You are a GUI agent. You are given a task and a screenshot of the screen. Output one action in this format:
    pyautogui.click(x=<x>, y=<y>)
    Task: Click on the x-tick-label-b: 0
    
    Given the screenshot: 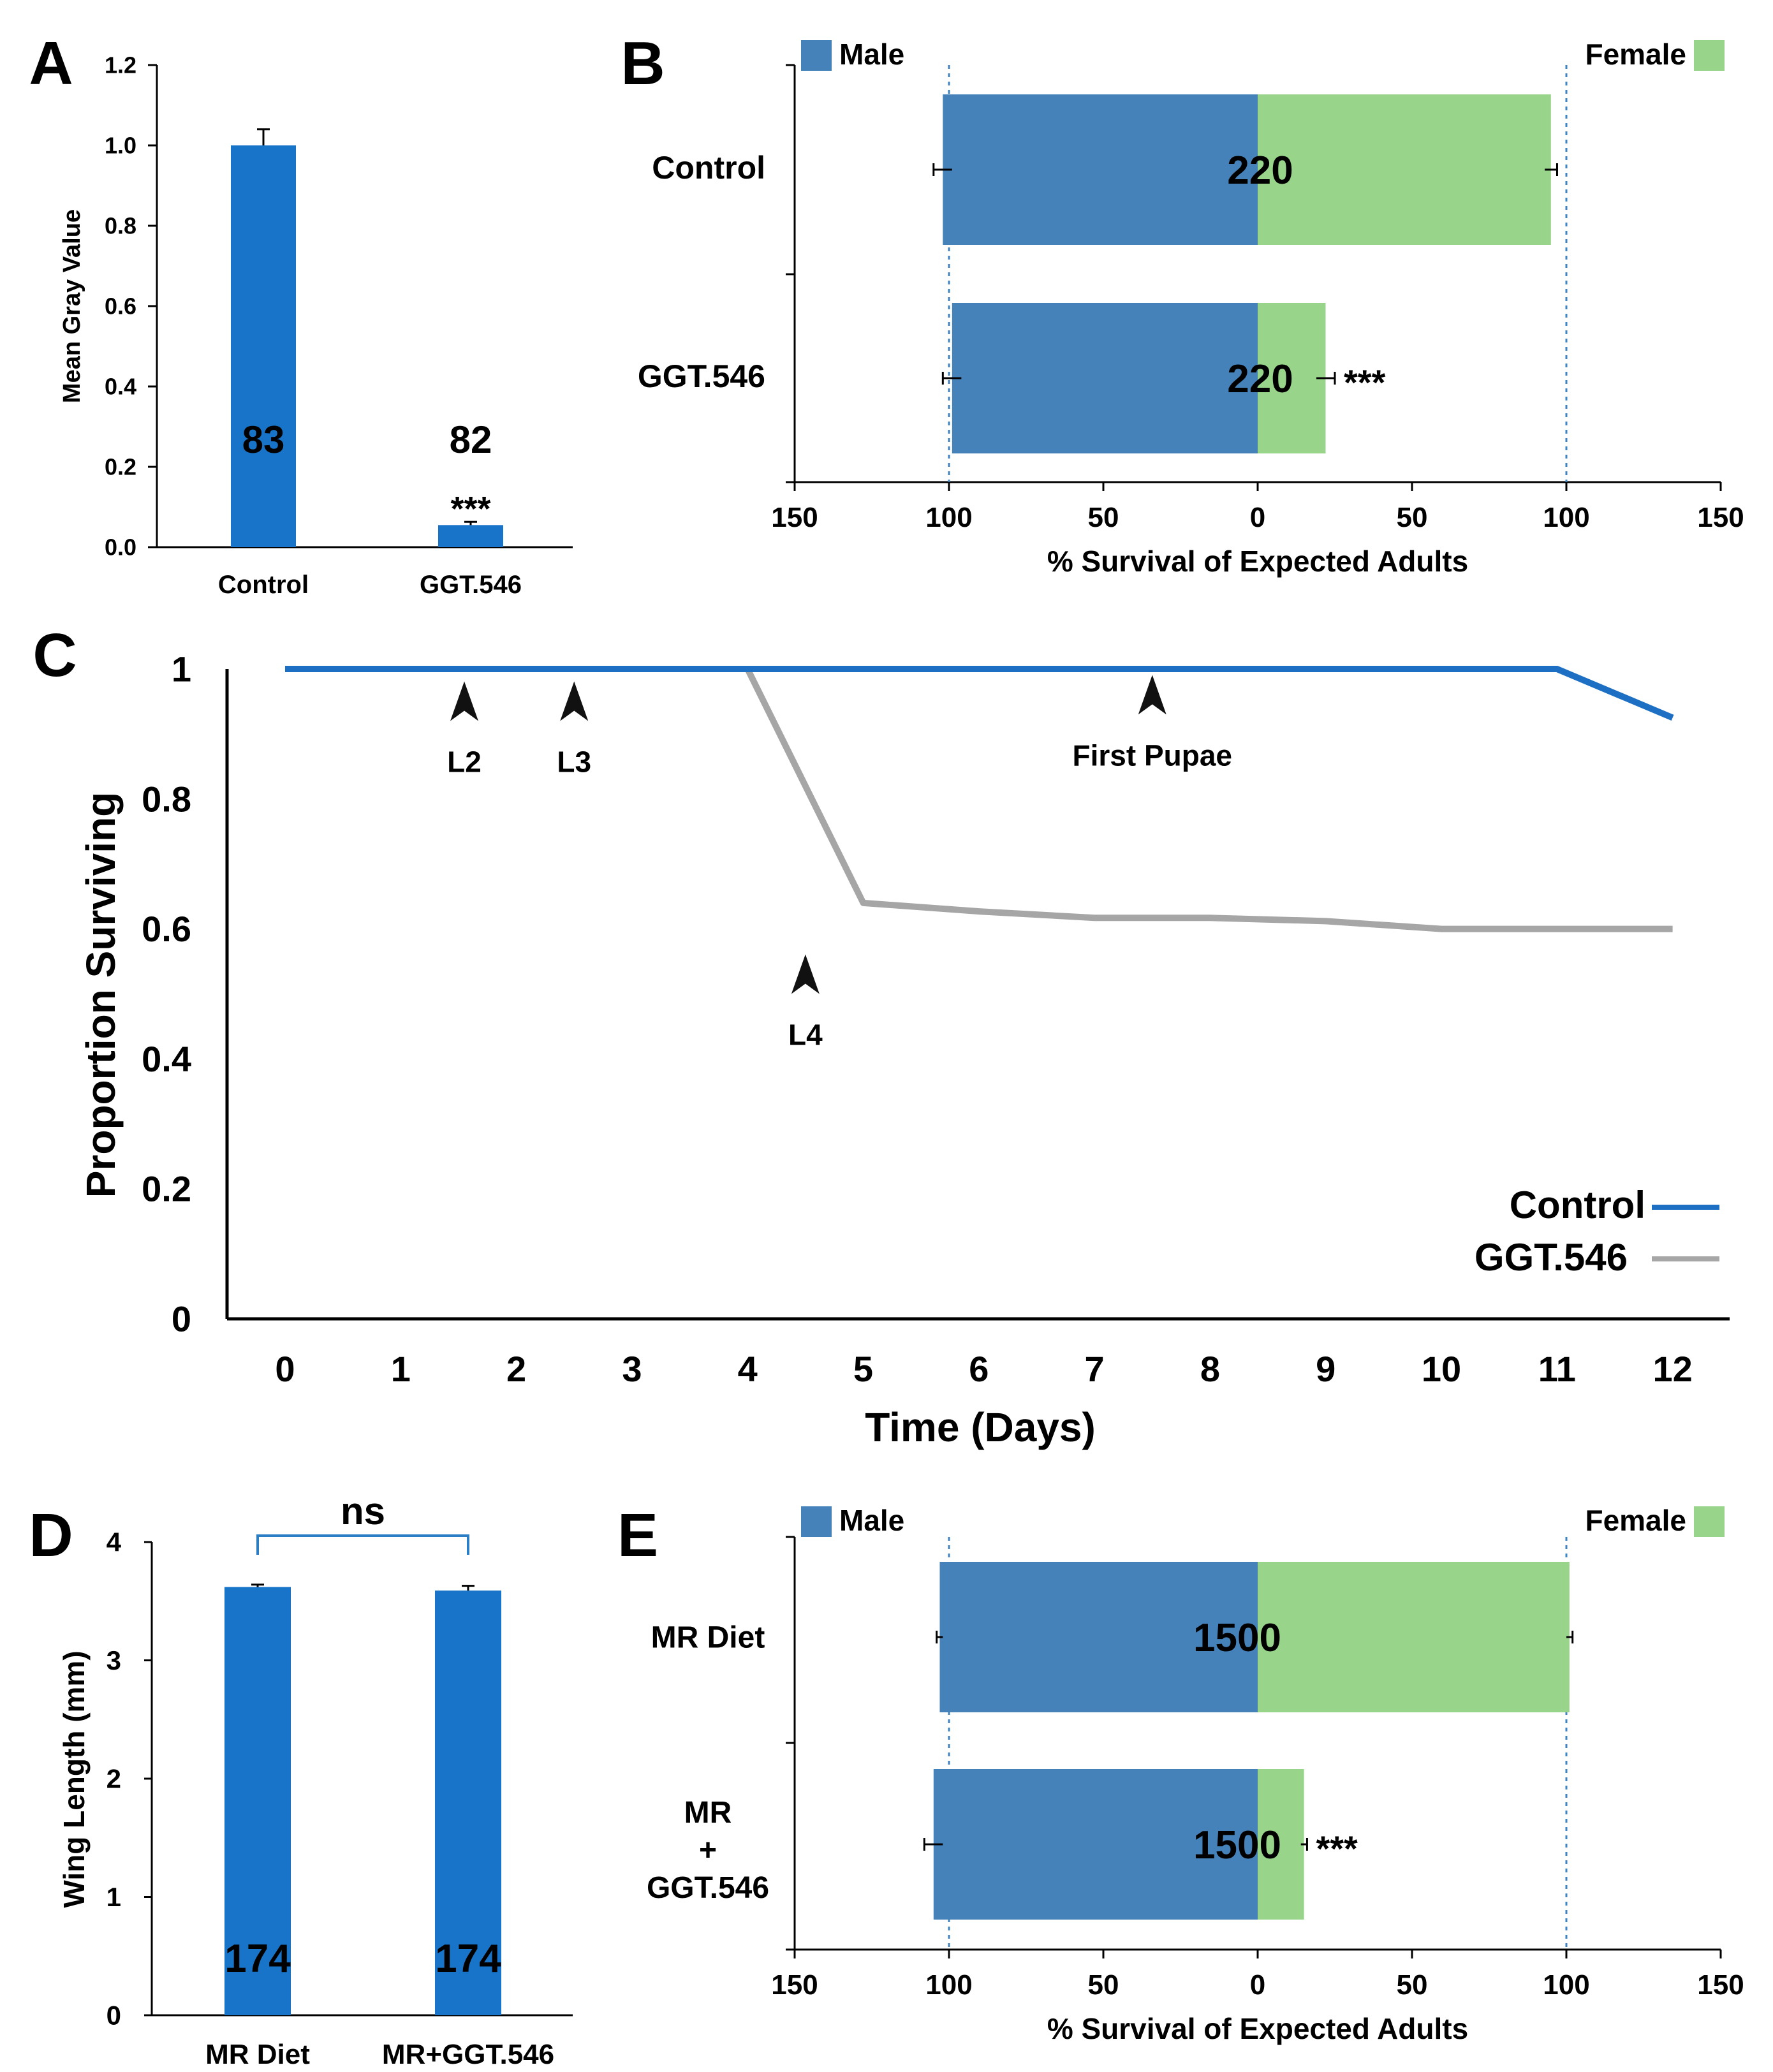 What is the action you would take?
    pyautogui.click(x=1257, y=517)
    